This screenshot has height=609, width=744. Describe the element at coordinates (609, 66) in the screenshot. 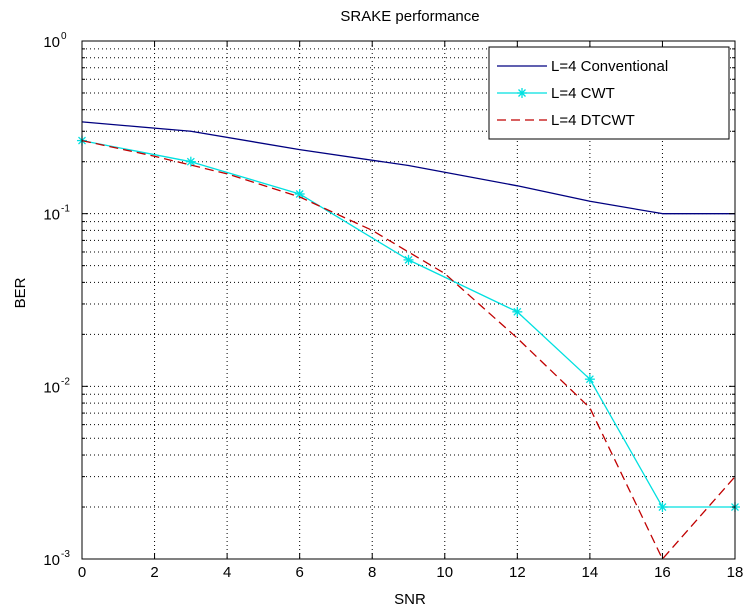

I see `legend-label-0: L=4 Conventional` at that location.